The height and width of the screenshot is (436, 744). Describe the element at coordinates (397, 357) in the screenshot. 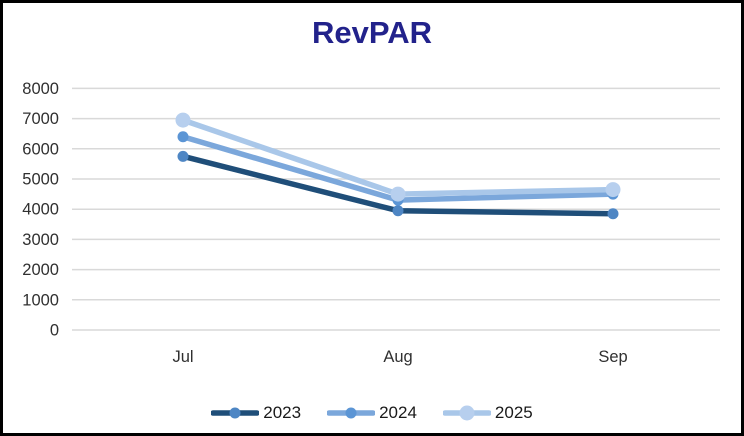

I see `x-tick-label: Aug` at that location.